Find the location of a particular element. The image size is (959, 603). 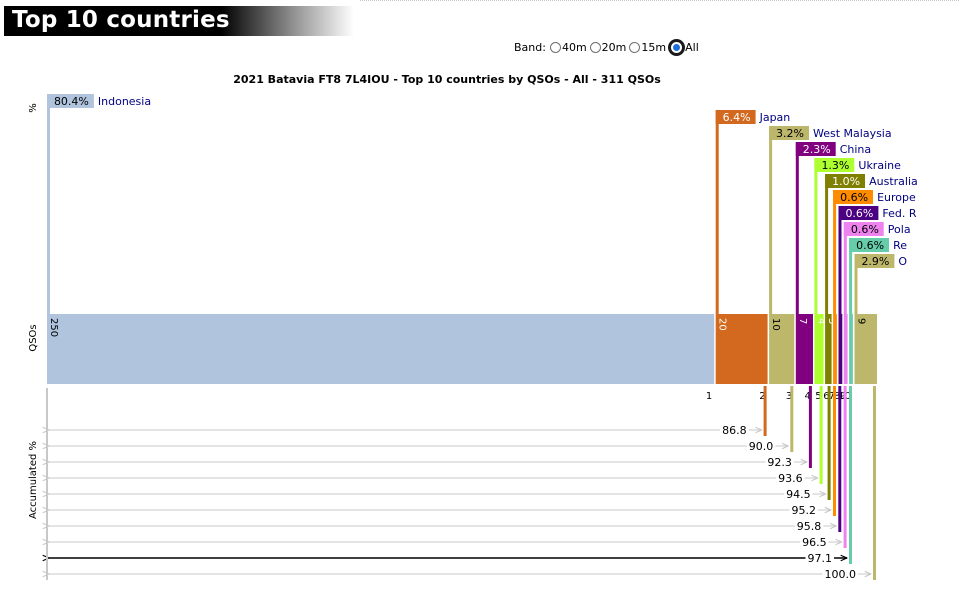

rank-10: 10 is located at coordinates (844, 396).